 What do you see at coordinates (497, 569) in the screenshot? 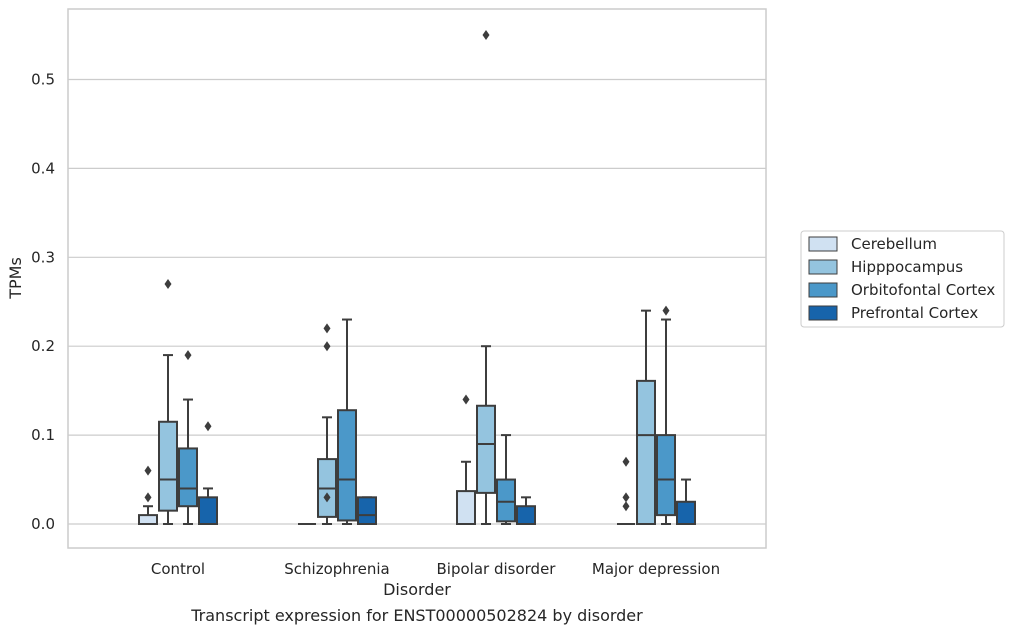
I see `x-tick-label: Bipolar disorder` at bounding box center [497, 569].